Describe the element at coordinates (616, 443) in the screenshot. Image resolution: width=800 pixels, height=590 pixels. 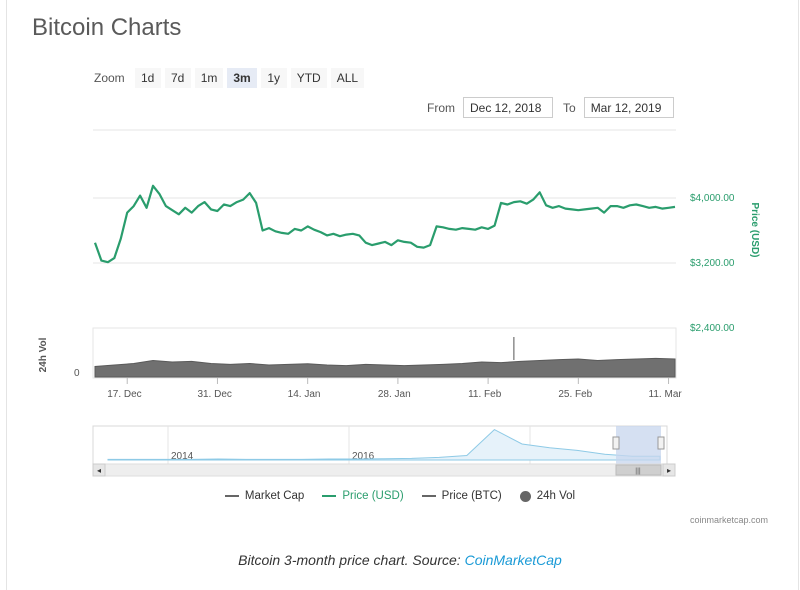
I see `navigator-left-handle` at that location.